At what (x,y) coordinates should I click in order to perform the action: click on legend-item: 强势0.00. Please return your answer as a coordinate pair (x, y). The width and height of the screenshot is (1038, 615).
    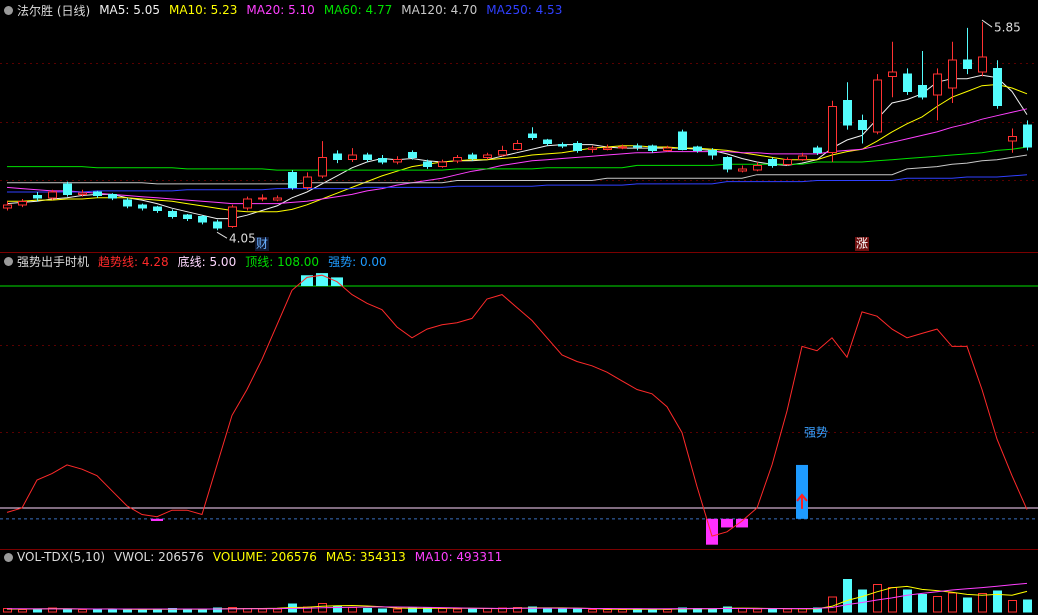
    Looking at the image, I should click on (357, 261).